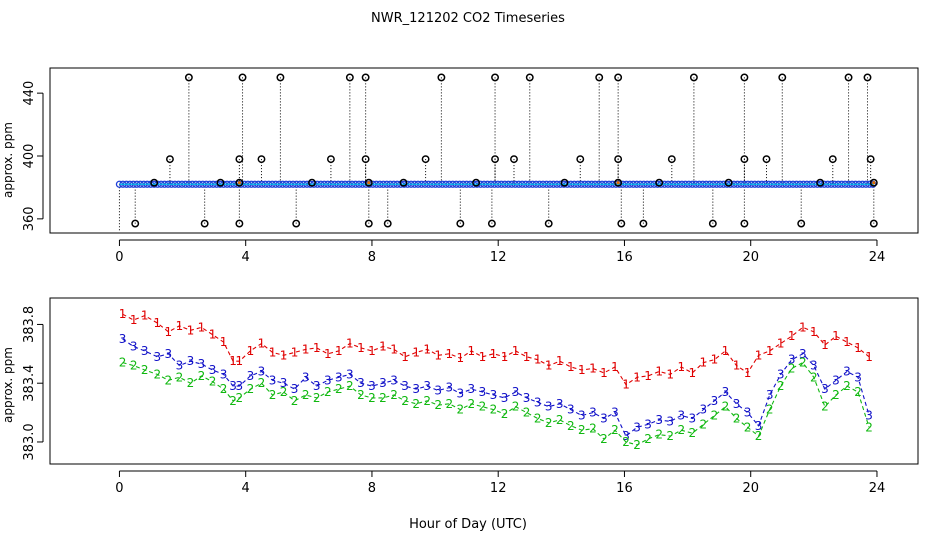  Describe the element at coordinates (498, 488) in the screenshot. I see `bottom-x-tick-label: 12` at that location.